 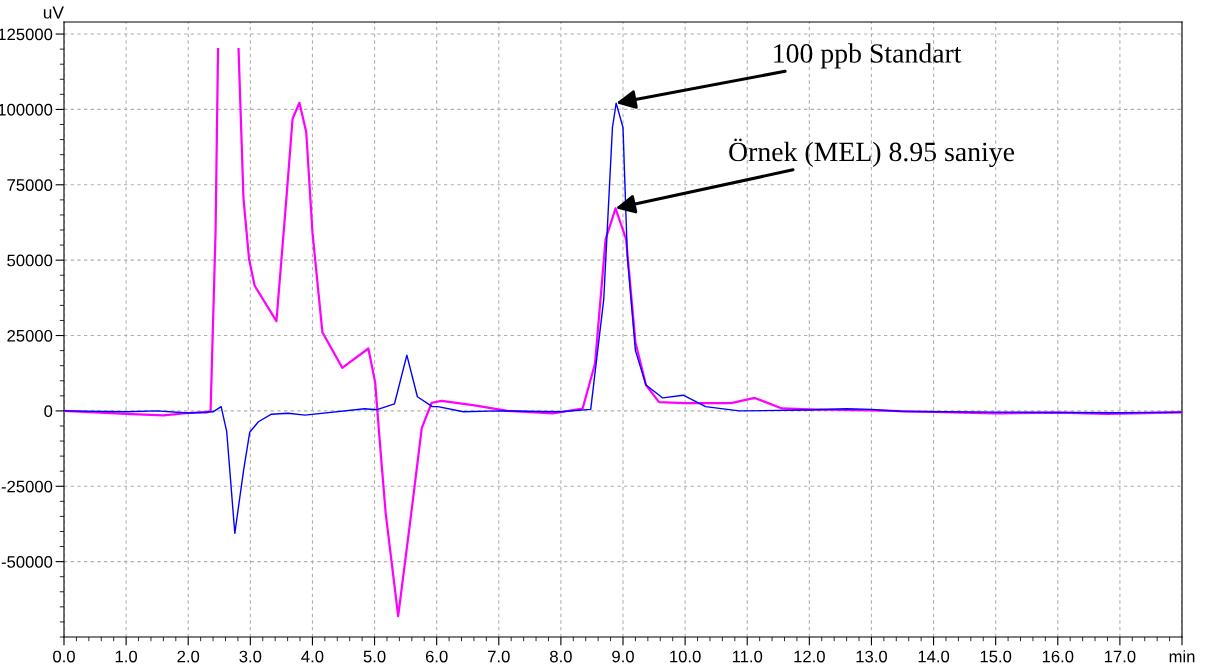 What do you see at coordinates (48, 411) in the screenshot?
I see `y-tick-label: 0` at bounding box center [48, 411].